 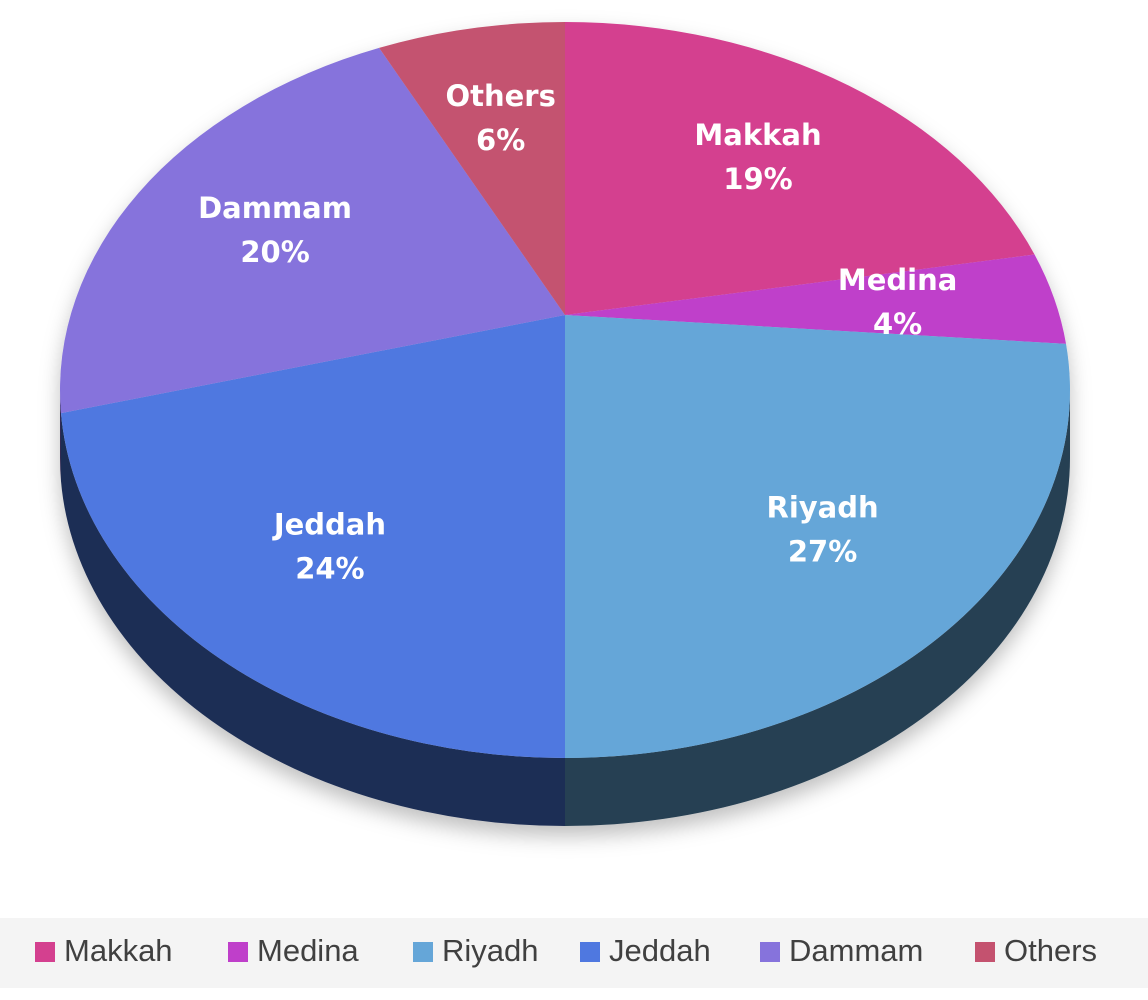 I want to click on legend-label: Others, so click(x=1050, y=950).